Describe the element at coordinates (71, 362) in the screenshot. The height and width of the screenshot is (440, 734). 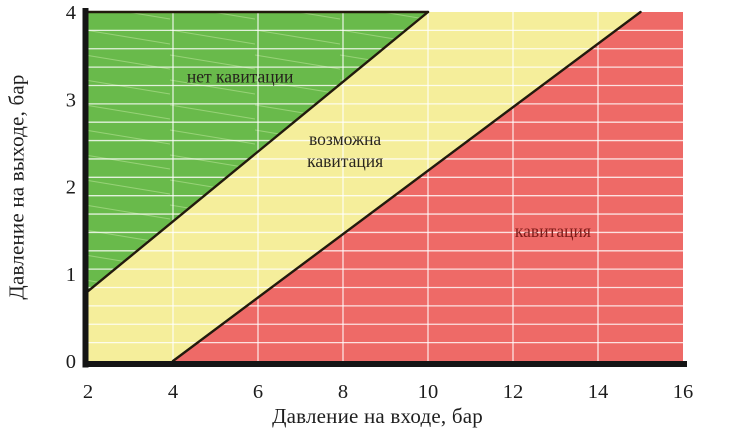
I see `y-tick-label: 0` at that location.